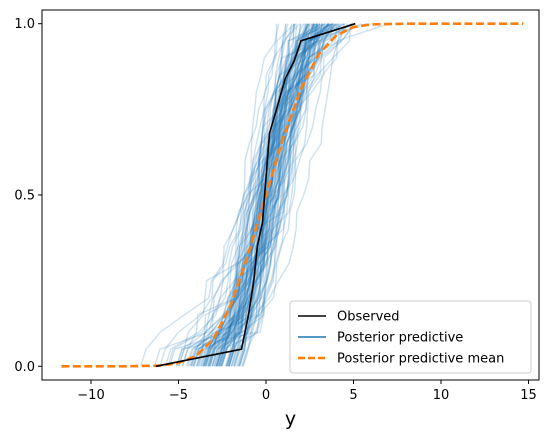 The image size is (547, 438). What do you see at coordinates (24, 367) in the screenshot?
I see `y-tick-label: 0.0` at bounding box center [24, 367].